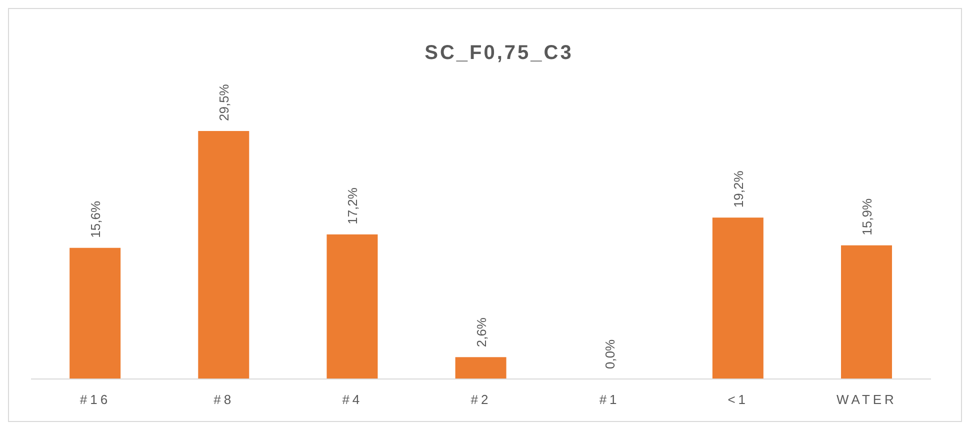 This screenshot has width=971, height=434. Describe the element at coordinates (95, 400) in the screenshot. I see `x-tick-label: #16` at that location.